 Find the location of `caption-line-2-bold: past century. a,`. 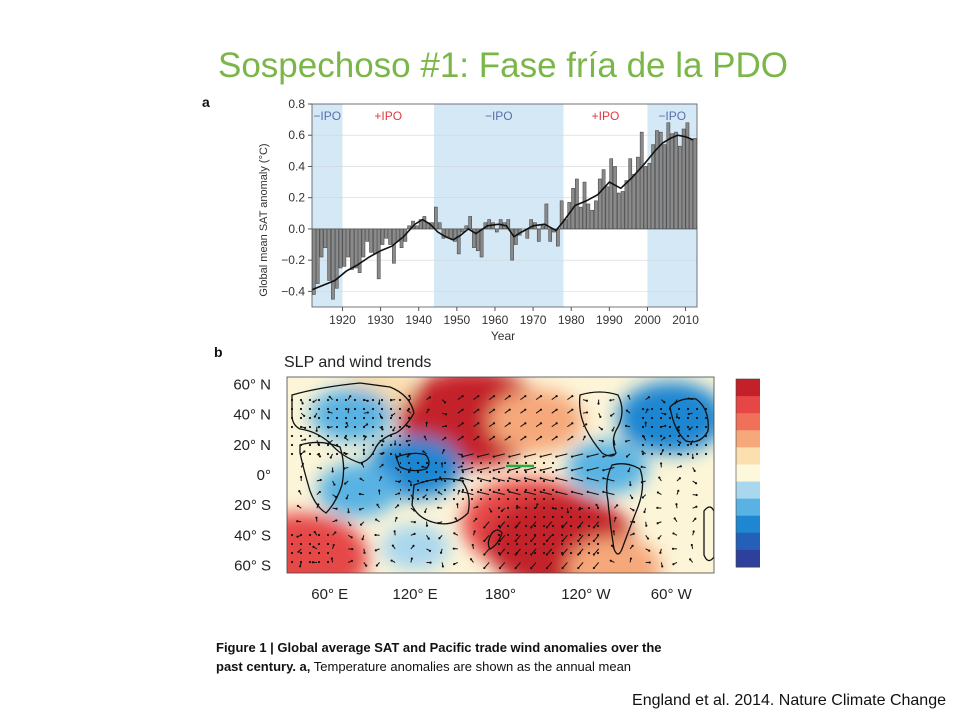

caption-line-2-bold: past century. a, is located at coordinates (263, 666).